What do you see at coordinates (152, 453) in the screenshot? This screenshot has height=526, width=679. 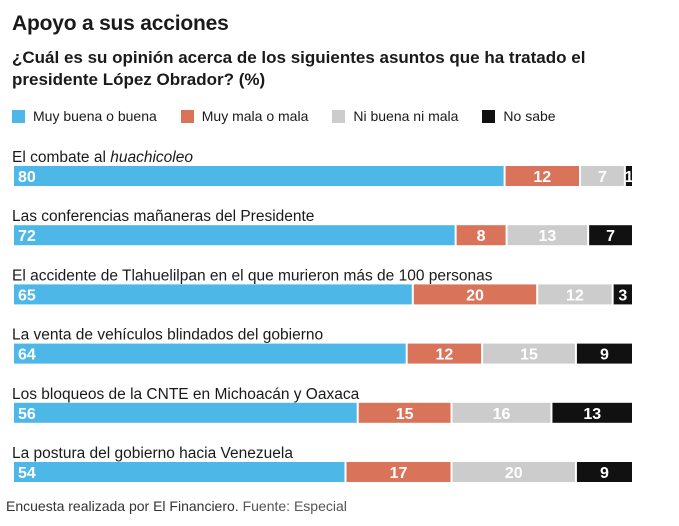 I see `category-label: La postura del gobierno hacia Venezuela` at bounding box center [152, 453].